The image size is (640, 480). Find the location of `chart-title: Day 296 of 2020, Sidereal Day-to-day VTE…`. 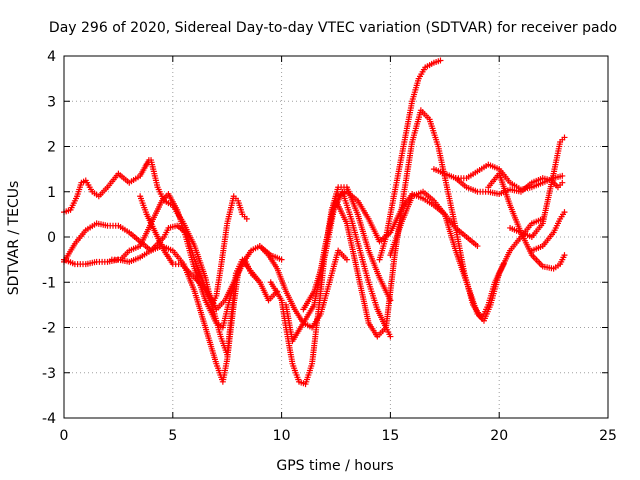

chart-title: Day 296 of 2020, Sidereal Day-to-day VTE… is located at coordinates (333, 28).